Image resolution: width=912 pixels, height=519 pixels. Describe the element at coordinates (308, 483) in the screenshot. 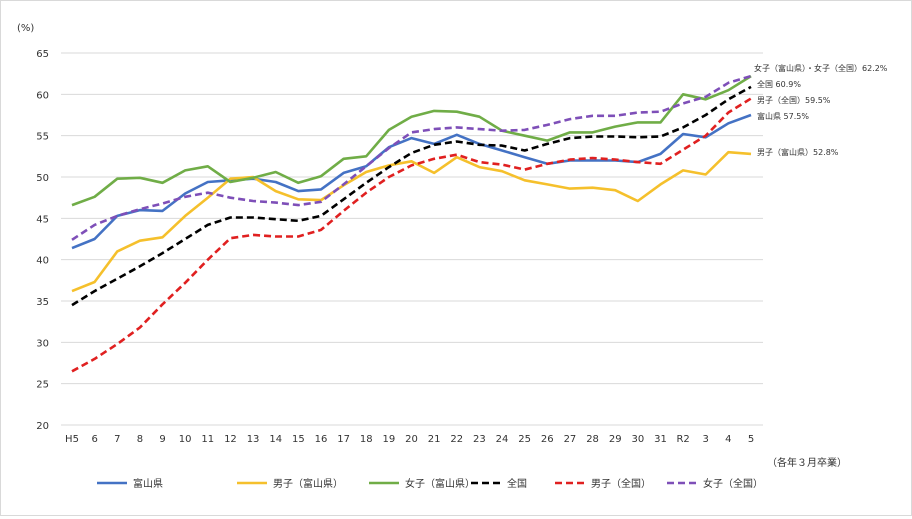

I see `legend-label: 男子（富山県）` at that location.